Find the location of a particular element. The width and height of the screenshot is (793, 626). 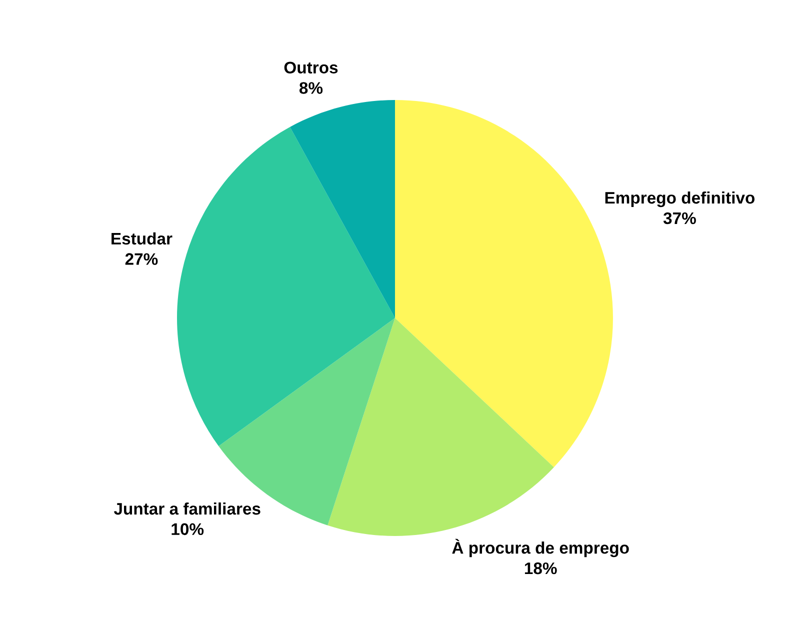

data-label: 37% is located at coordinates (679, 218).